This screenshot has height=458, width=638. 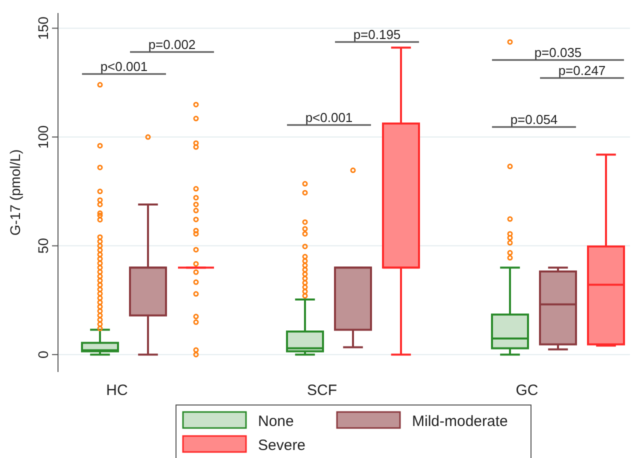 What do you see at coordinates (527, 390) in the screenshot?
I see `x-tick-label: GC` at bounding box center [527, 390].